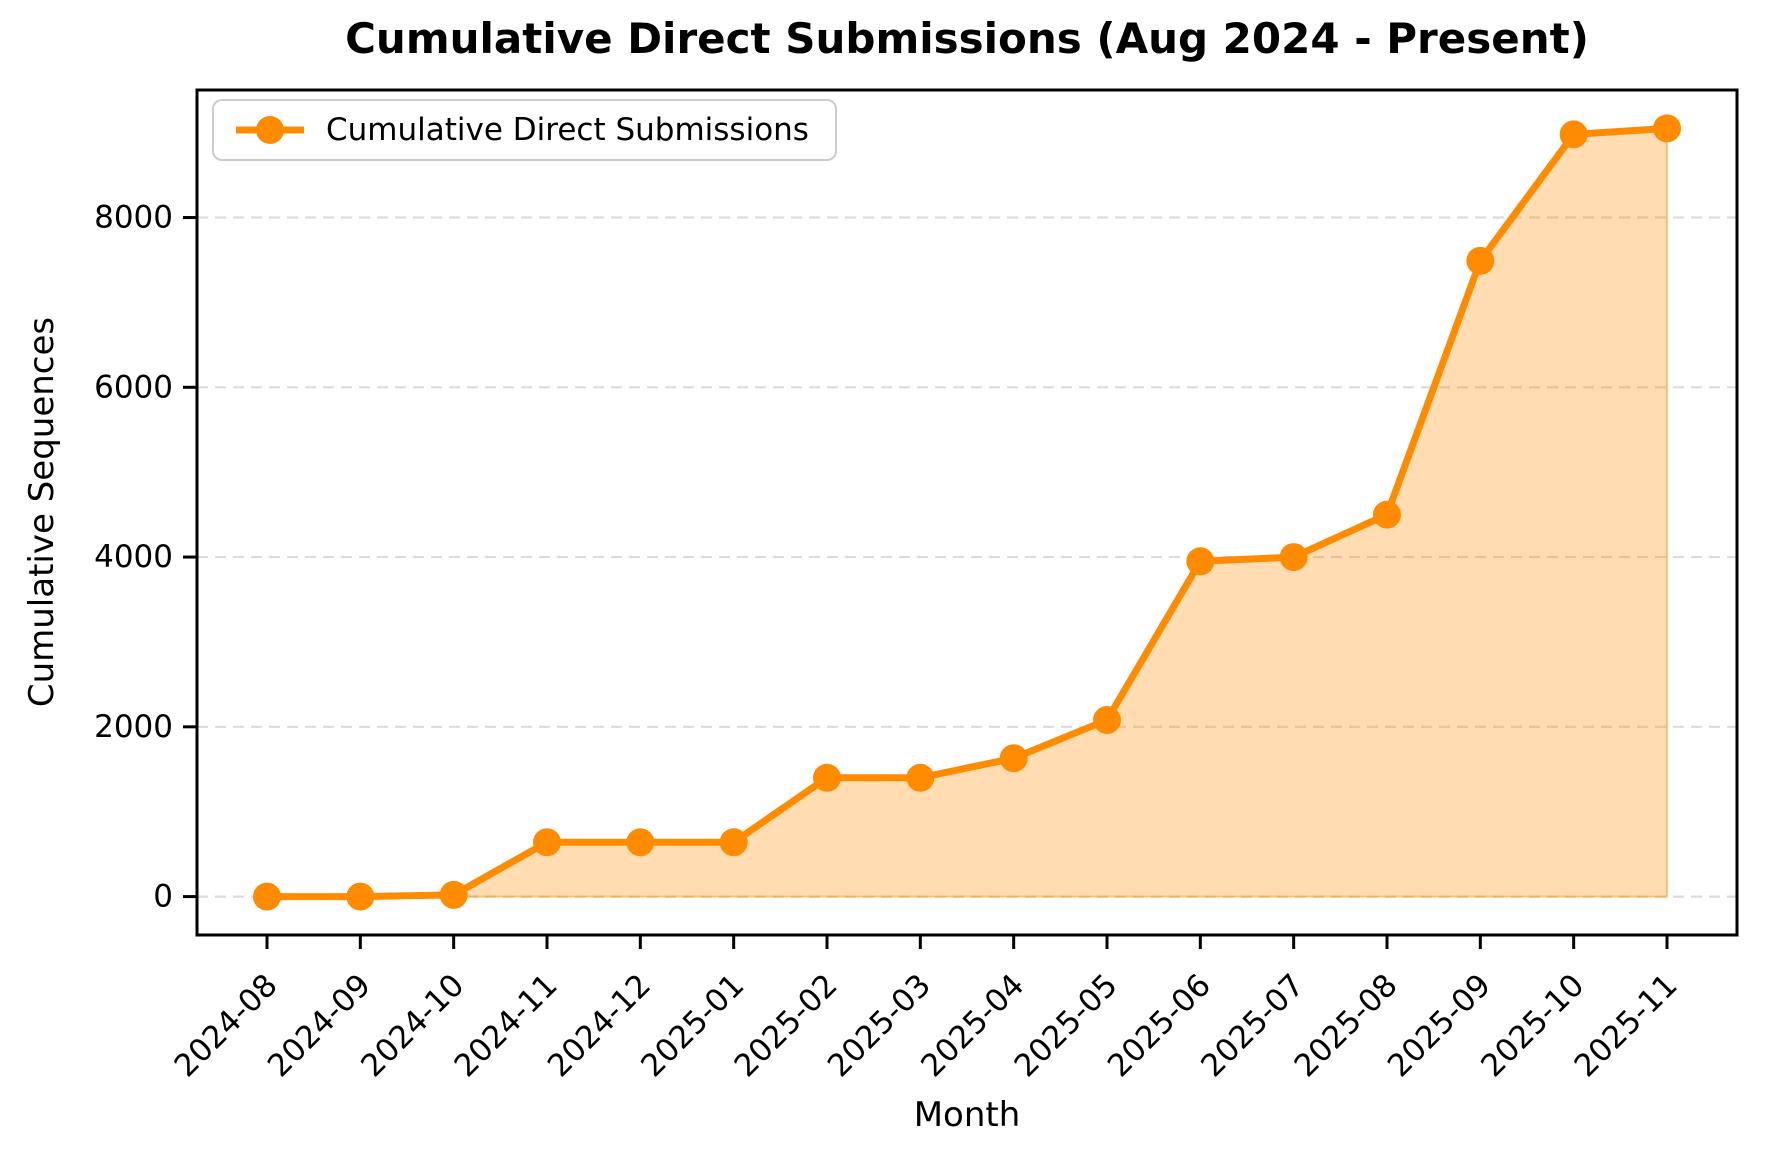 This screenshot has width=1767, height=1168. I want to click on y-tick-label: 2000, so click(133, 727).